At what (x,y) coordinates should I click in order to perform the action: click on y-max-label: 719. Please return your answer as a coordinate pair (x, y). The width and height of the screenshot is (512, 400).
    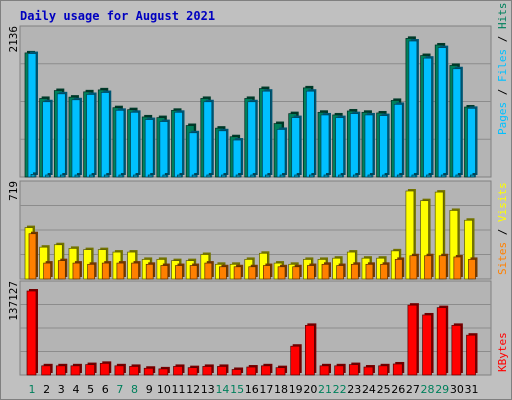
    Looking at the image, I should click on (13, 191).